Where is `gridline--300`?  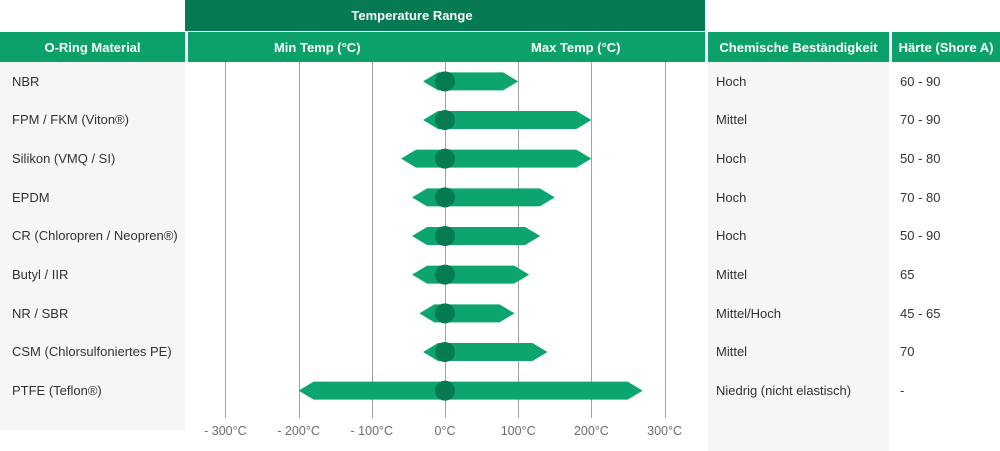 gridline--300 is located at coordinates (226, 236).